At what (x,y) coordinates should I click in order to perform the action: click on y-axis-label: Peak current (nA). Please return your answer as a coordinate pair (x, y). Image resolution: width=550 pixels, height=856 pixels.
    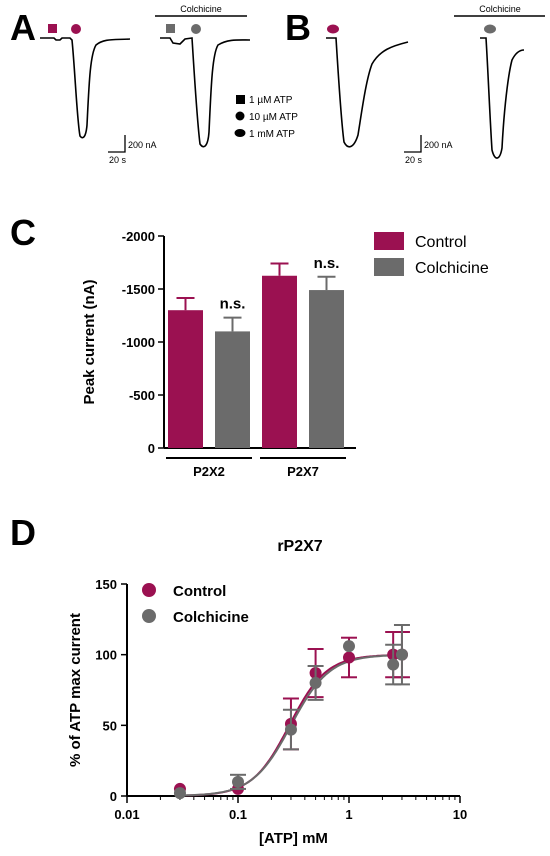
    Looking at the image, I should click on (89, 341).